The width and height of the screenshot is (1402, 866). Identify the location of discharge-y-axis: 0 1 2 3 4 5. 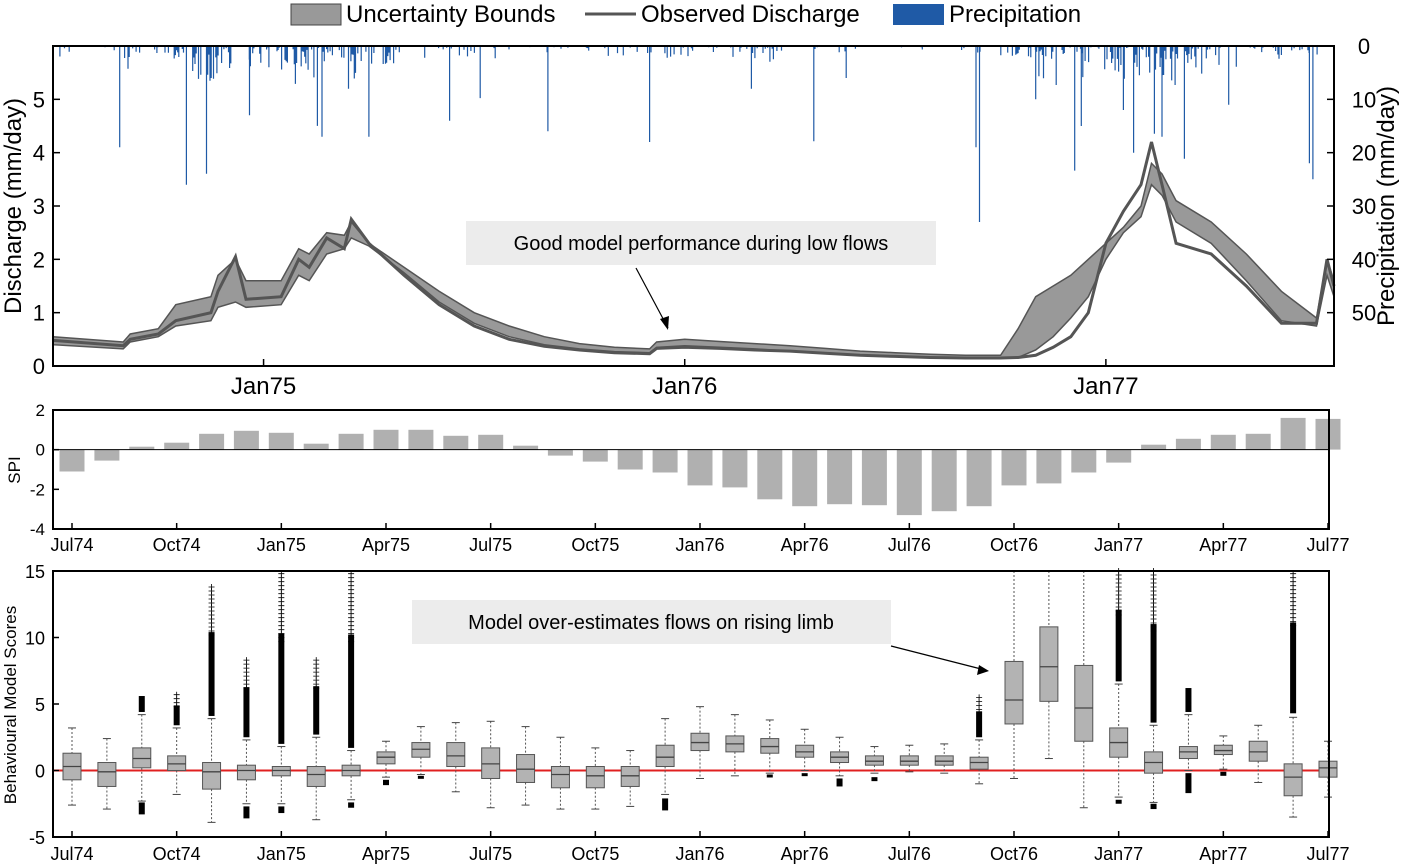
(46, 233).